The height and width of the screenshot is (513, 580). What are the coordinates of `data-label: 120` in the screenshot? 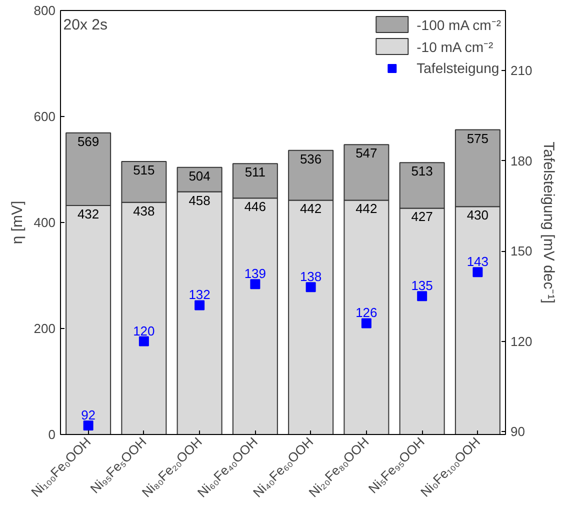 It's located at (144, 330).